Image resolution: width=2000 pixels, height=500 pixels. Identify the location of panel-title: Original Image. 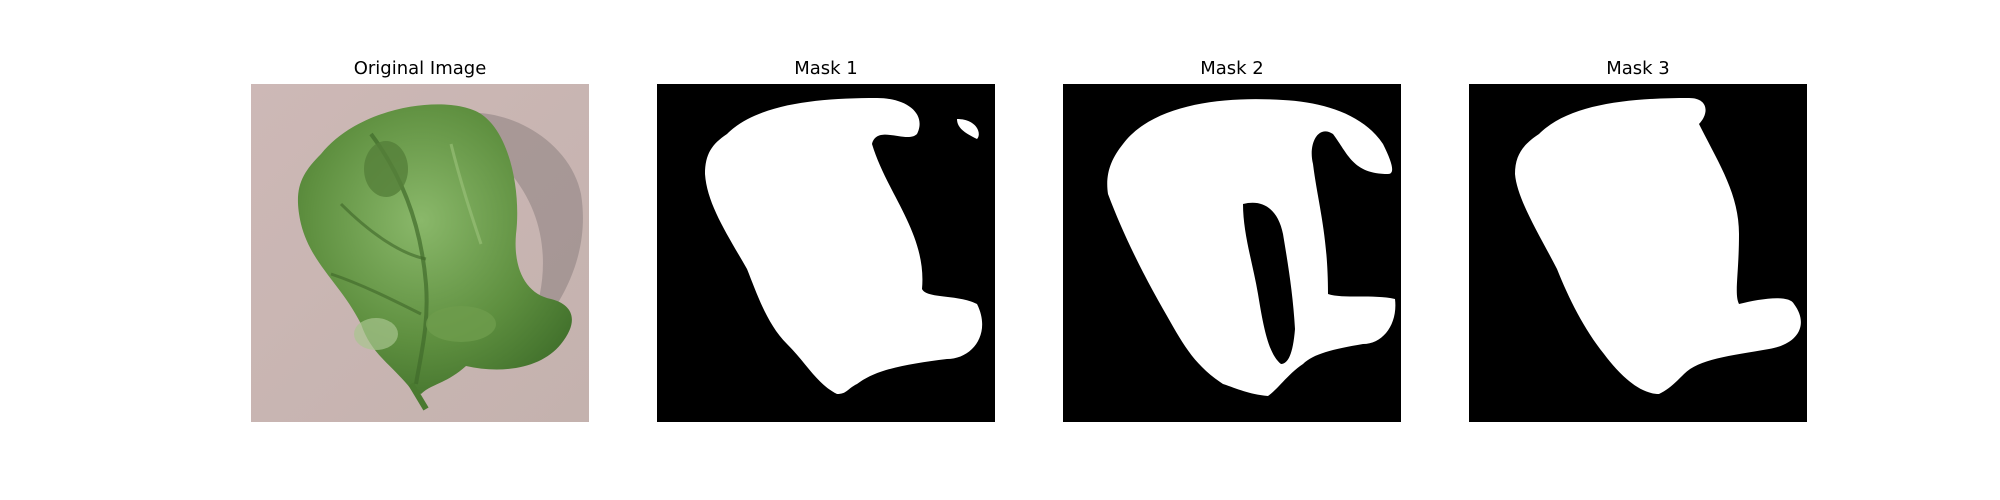
(420, 68).